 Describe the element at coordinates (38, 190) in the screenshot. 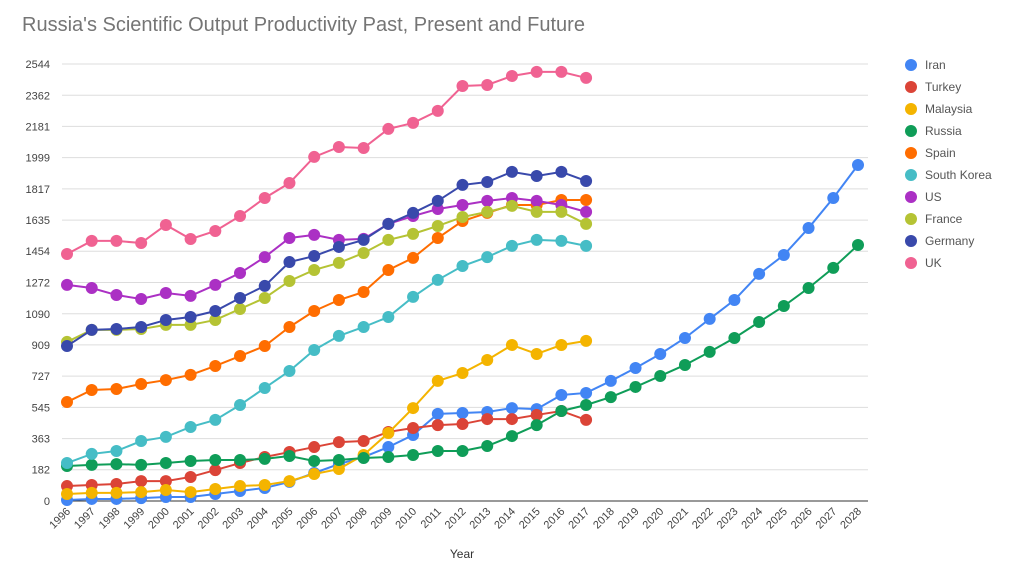

I see `y-tick-label: 1817` at that location.